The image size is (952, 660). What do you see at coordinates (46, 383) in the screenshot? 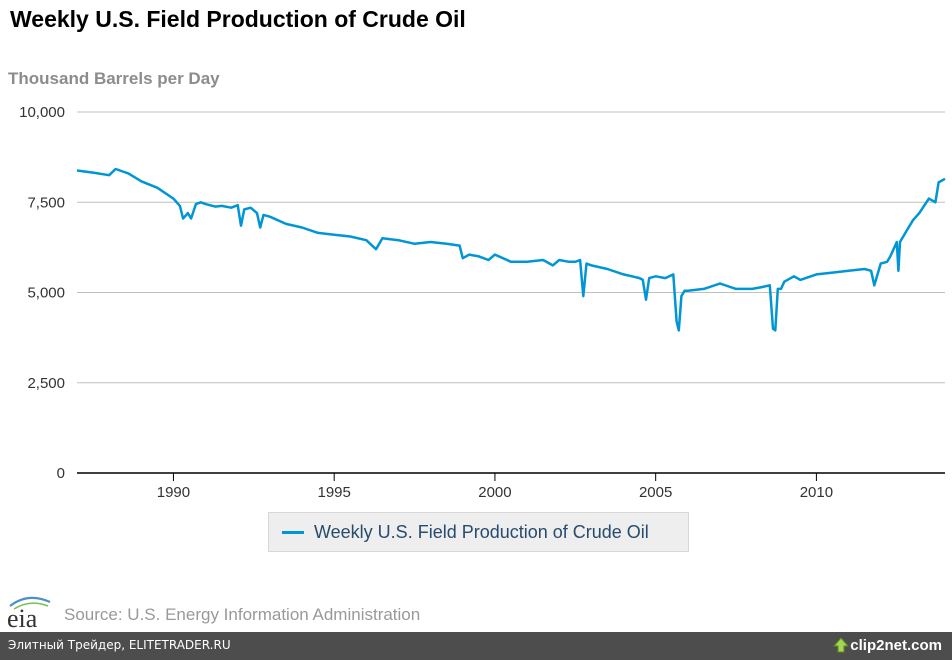
I see `y-tick-label: 2,500` at bounding box center [46, 383].